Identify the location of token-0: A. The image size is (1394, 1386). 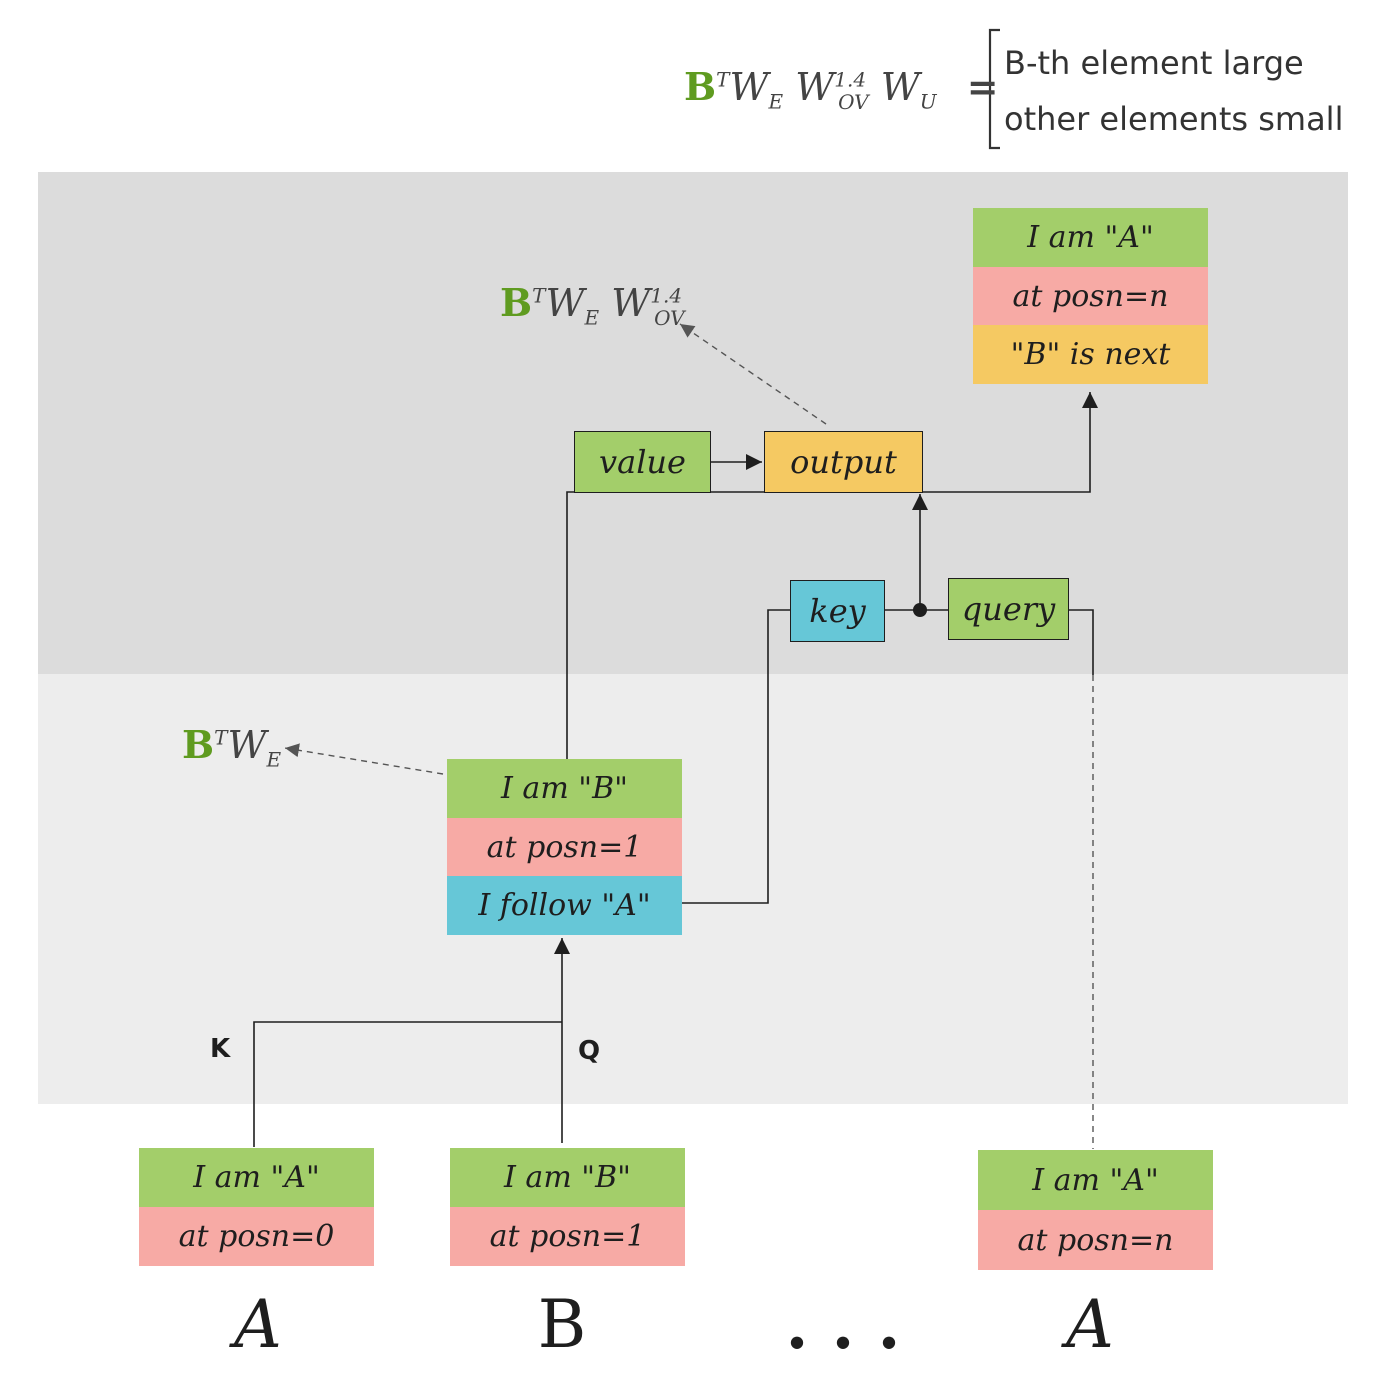
(258, 1324).